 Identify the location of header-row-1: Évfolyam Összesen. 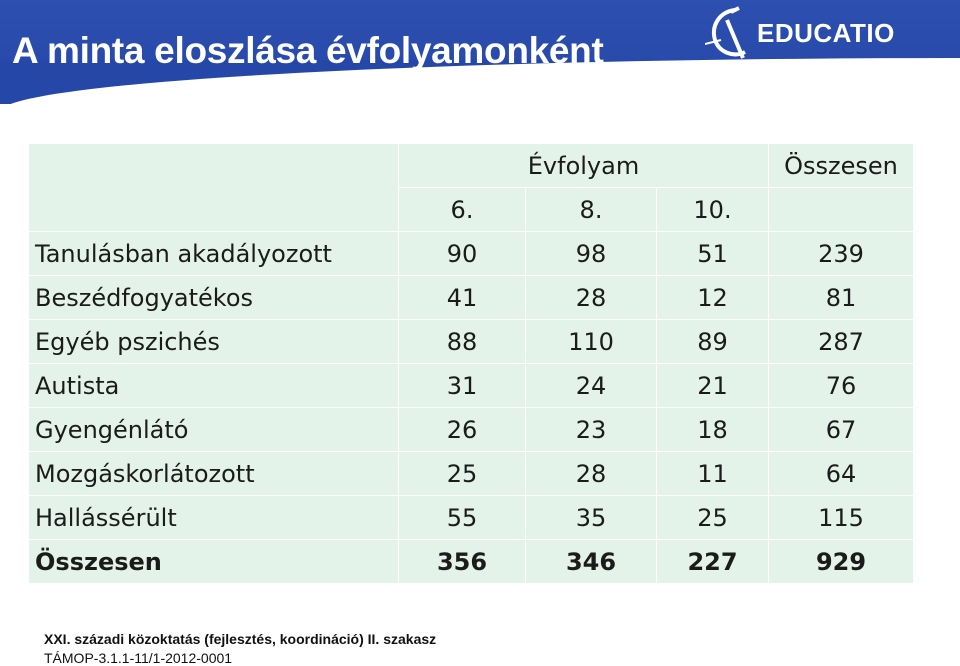
(471, 187).